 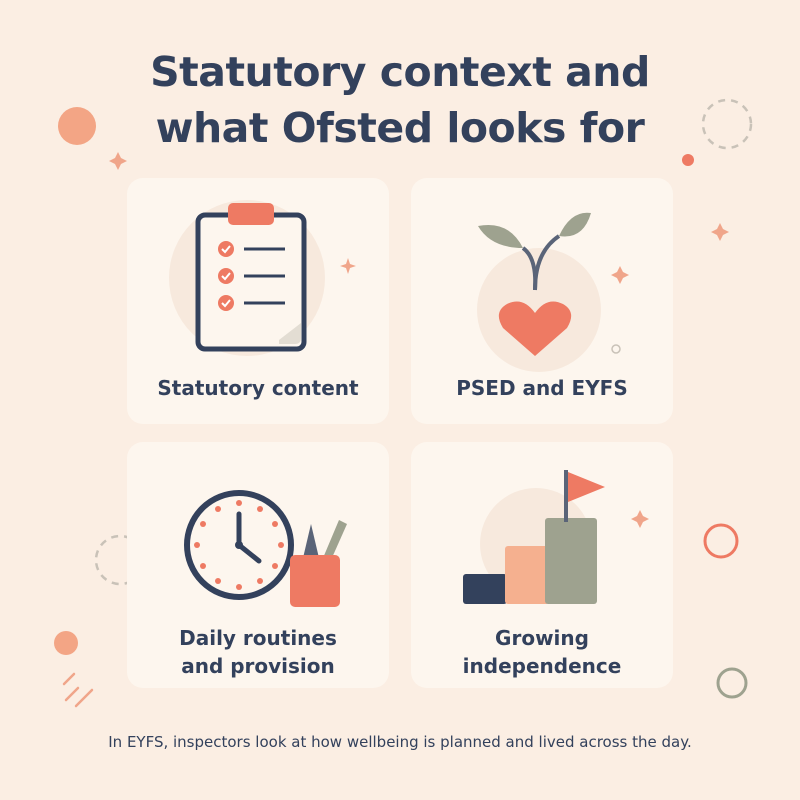 I want to click on card-label-line-1: Daily routines, so click(x=258, y=638).